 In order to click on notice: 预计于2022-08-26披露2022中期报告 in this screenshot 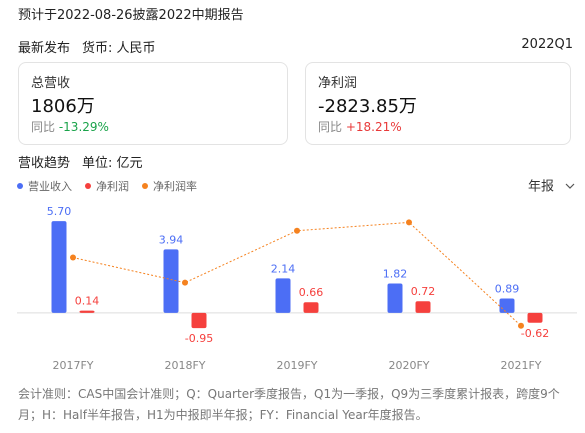, I will do `click(131, 15)`.